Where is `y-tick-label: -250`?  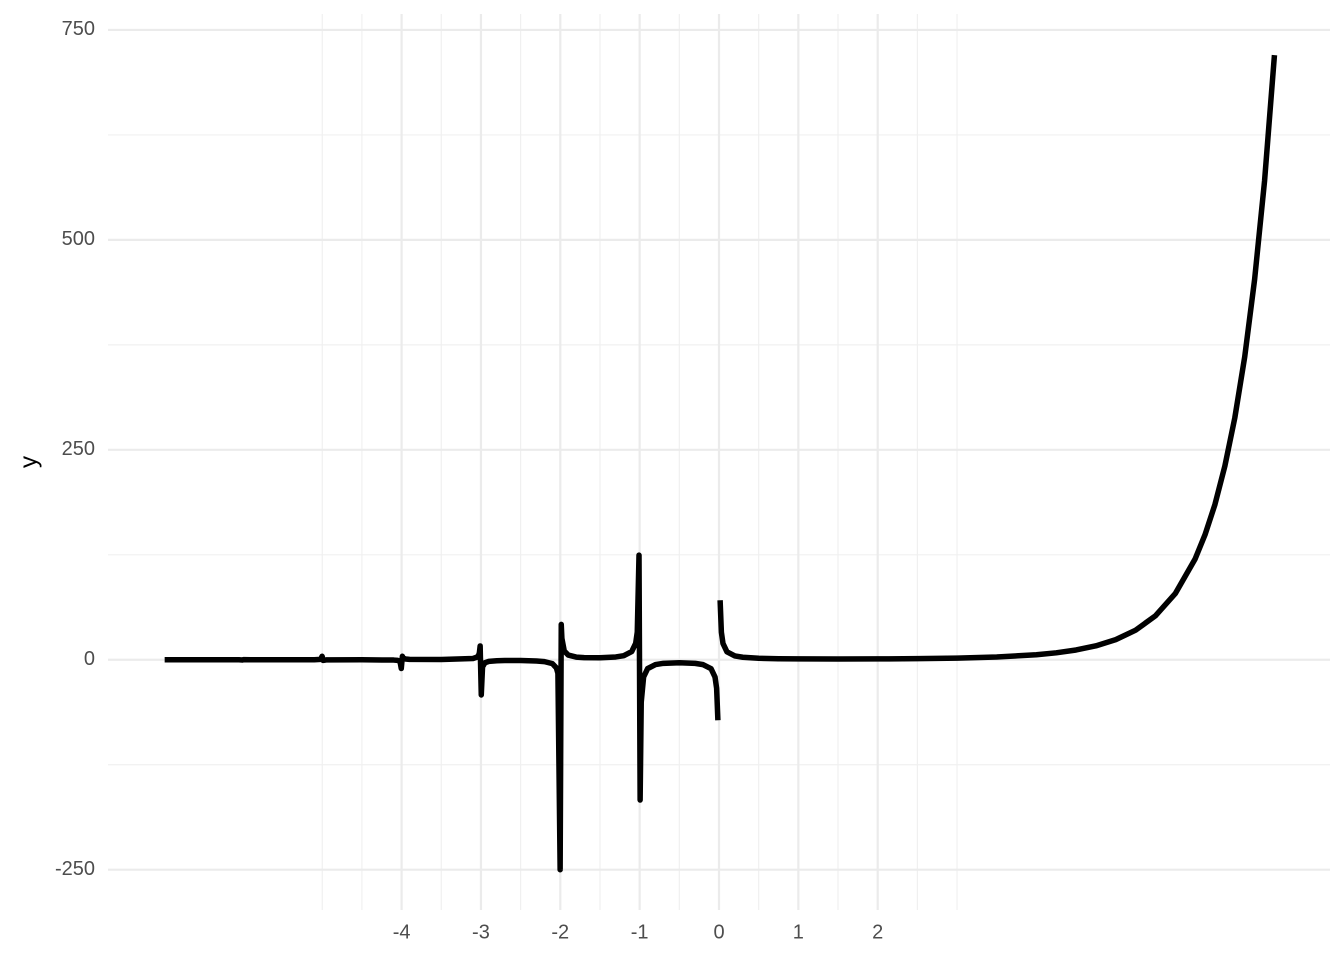
y-tick-label: -250 is located at coordinates (75, 869).